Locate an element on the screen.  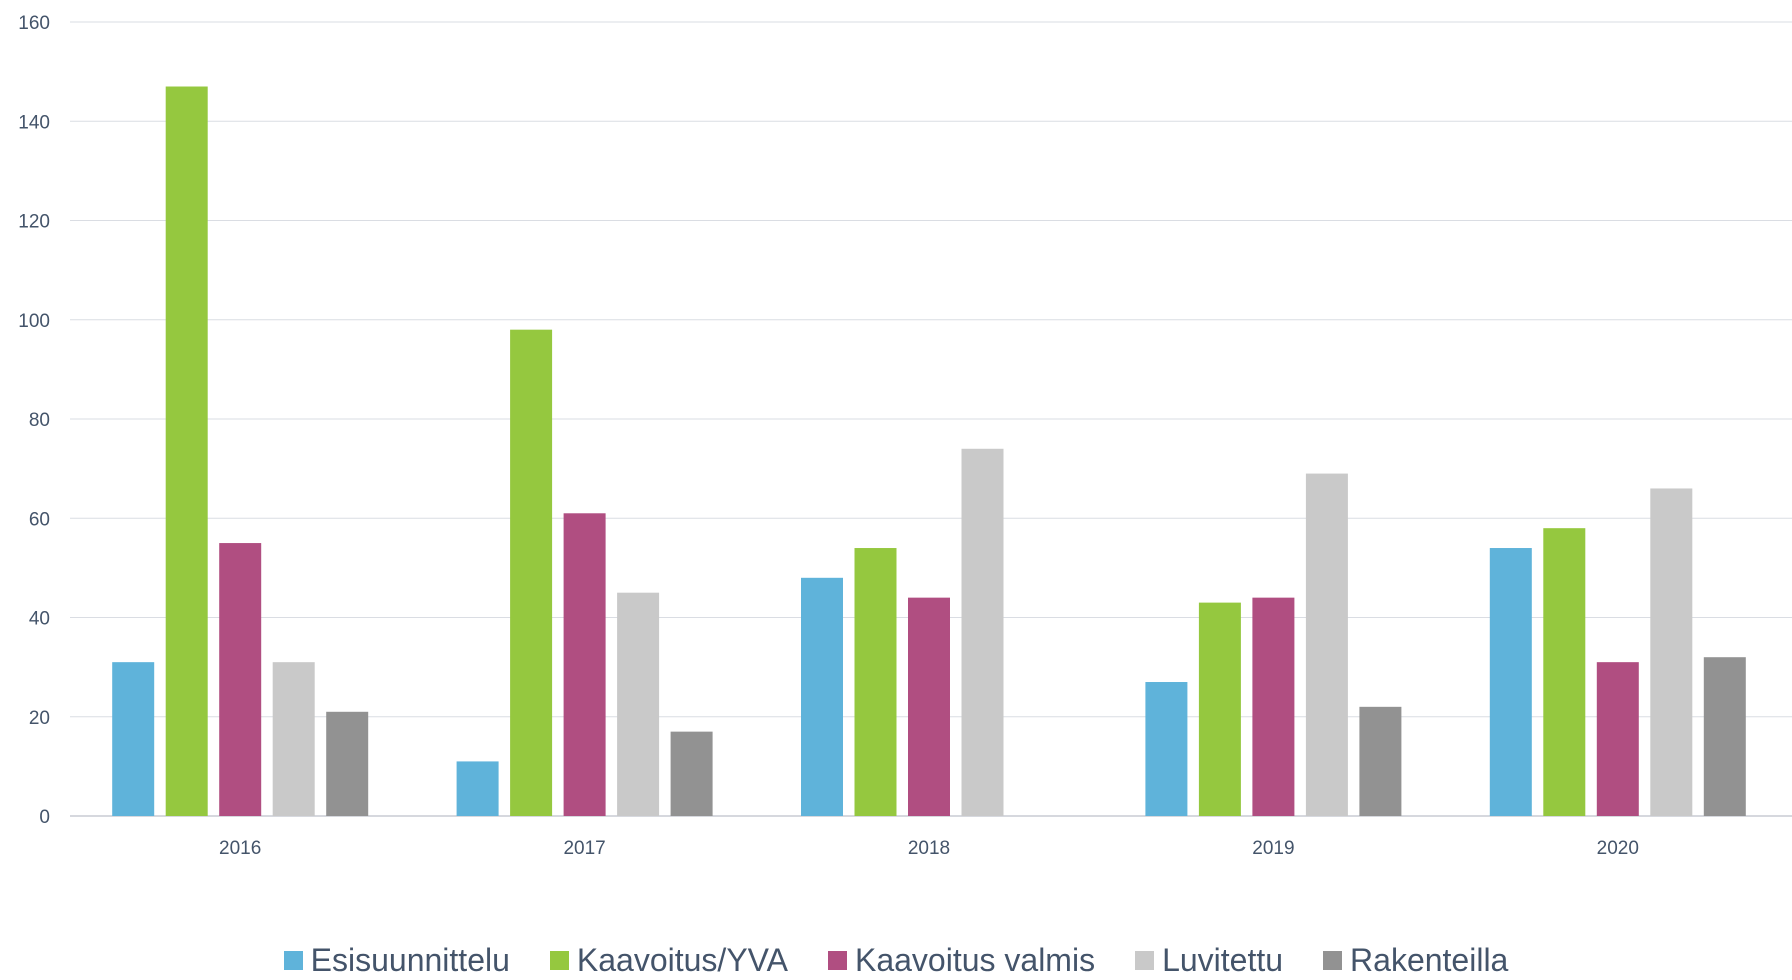
x-tick-label: 2016 is located at coordinates (240, 848).